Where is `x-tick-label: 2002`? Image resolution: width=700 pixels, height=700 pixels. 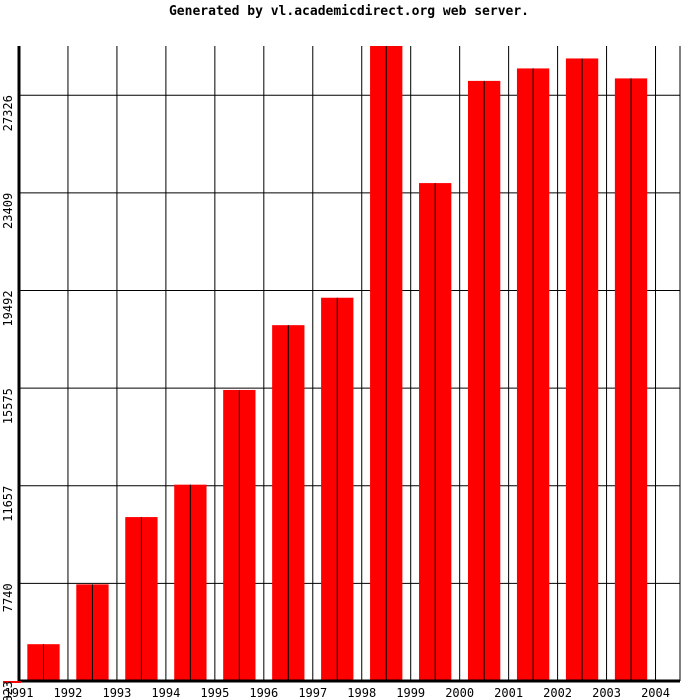 x-tick-label: 2002 is located at coordinates (557, 693).